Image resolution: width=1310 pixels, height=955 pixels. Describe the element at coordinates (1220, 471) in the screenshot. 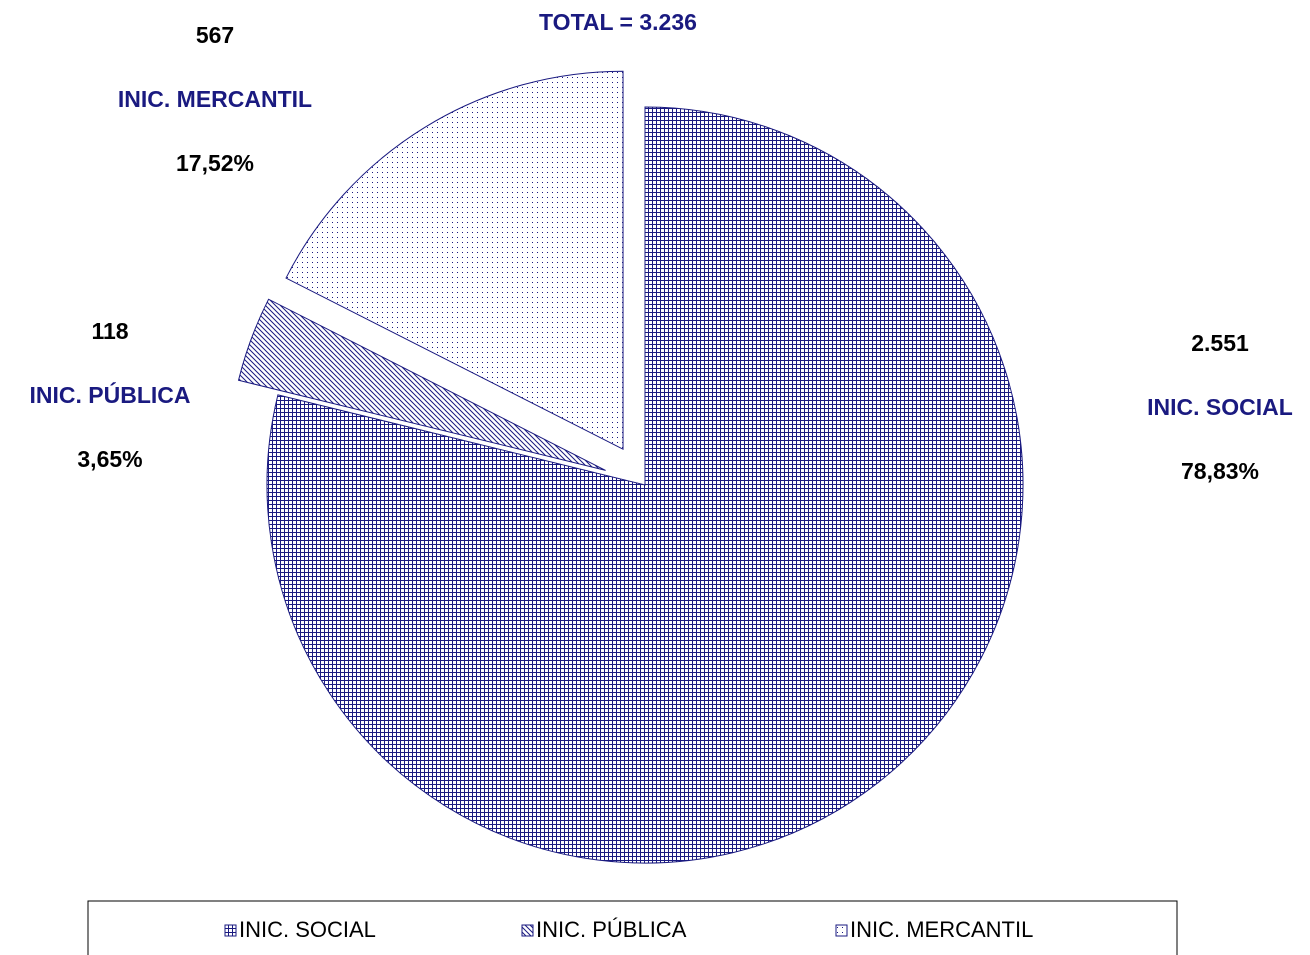

I see `percentage-label: 78,83%` at that location.